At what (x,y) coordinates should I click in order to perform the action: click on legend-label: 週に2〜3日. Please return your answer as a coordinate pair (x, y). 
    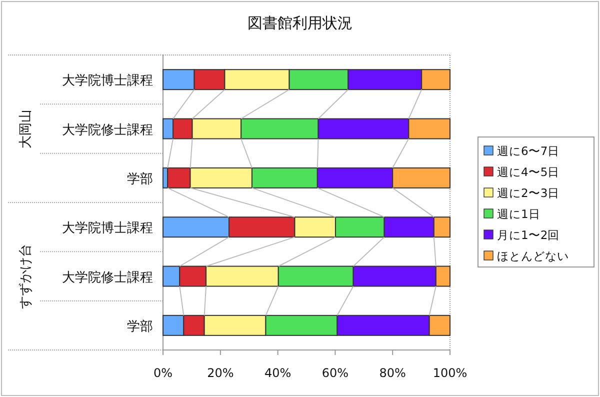
    Looking at the image, I should click on (528, 193).